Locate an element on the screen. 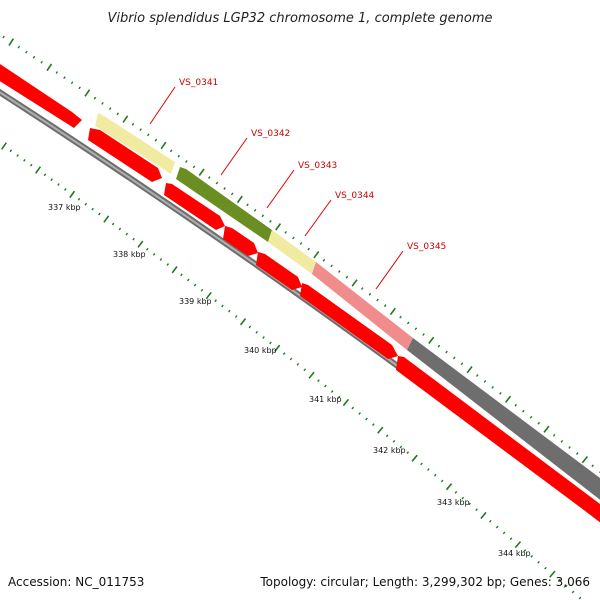 This screenshot has width=600, height=600. label-line-vs0343 is located at coordinates (280, 189).